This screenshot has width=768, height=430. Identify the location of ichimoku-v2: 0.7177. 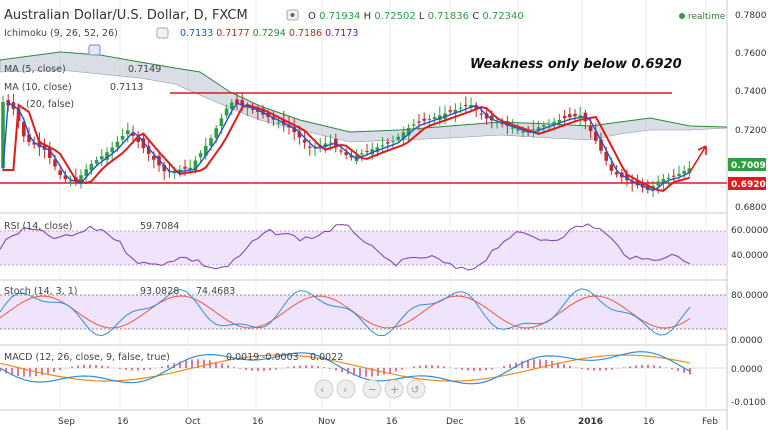
(232, 33).